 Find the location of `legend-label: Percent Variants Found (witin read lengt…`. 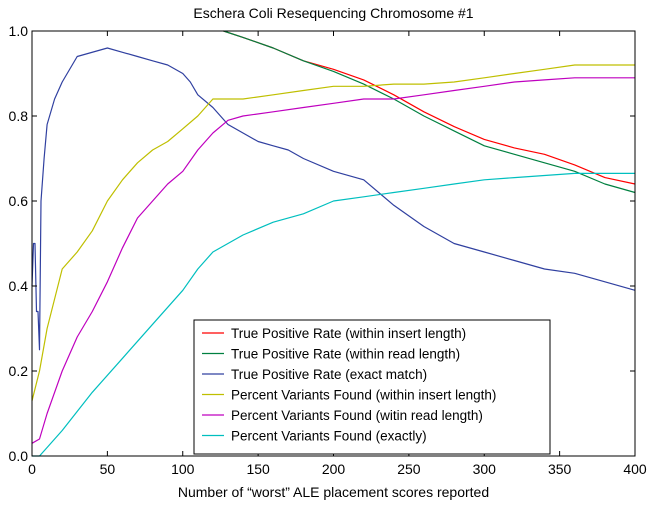

legend-label: Percent Variants Found (witin read lengt… is located at coordinates (357, 415).